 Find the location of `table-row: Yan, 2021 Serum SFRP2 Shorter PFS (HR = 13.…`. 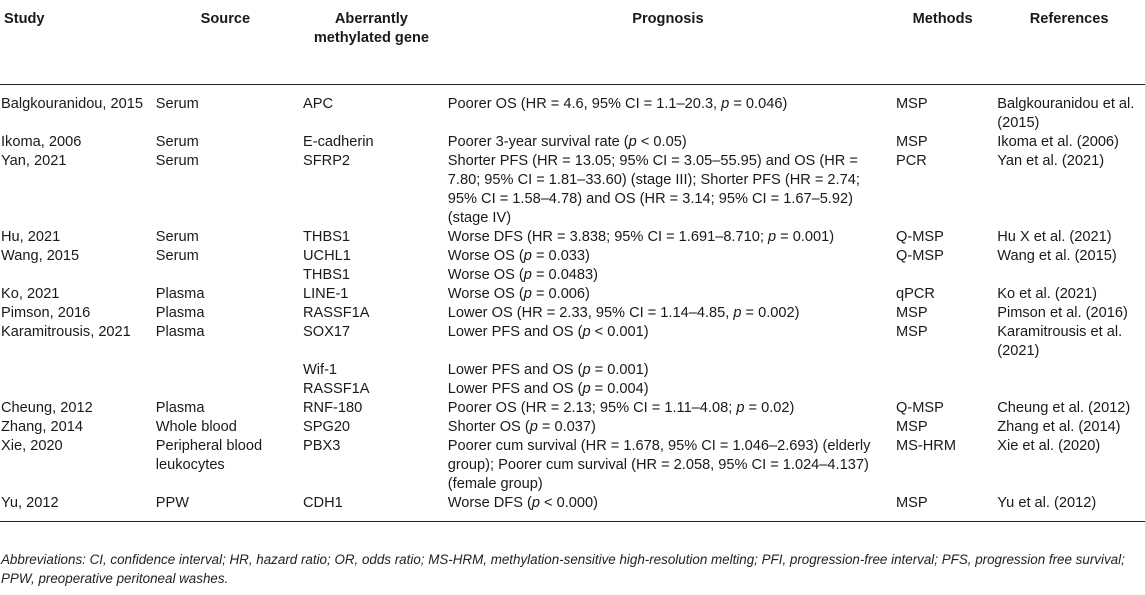

table-row: Yan, 2021 Serum SFRP2 Shorter PFS (HR = 13.… is located at coordinates (572, 190).